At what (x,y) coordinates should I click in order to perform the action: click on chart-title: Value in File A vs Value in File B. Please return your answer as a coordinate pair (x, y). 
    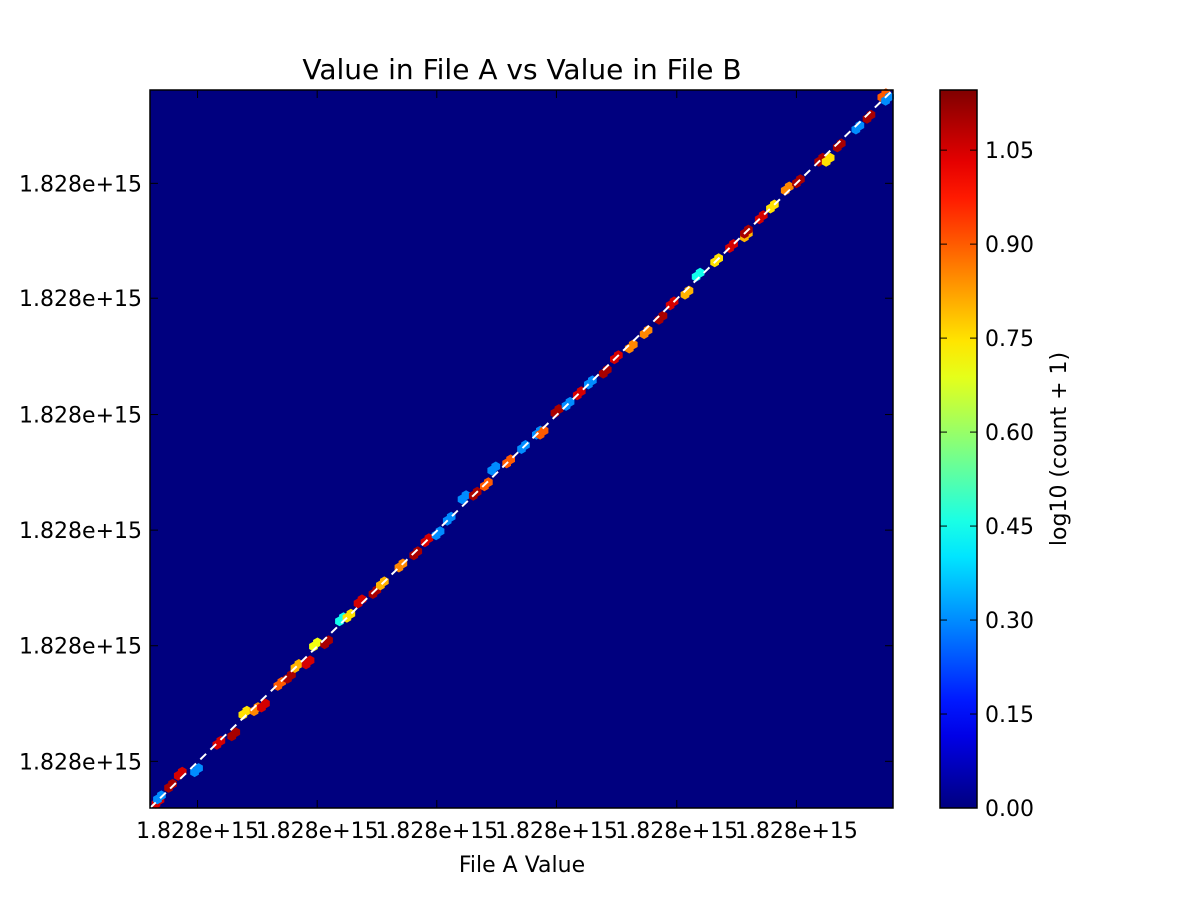
    Looking at the image, I should click on (521, 69).